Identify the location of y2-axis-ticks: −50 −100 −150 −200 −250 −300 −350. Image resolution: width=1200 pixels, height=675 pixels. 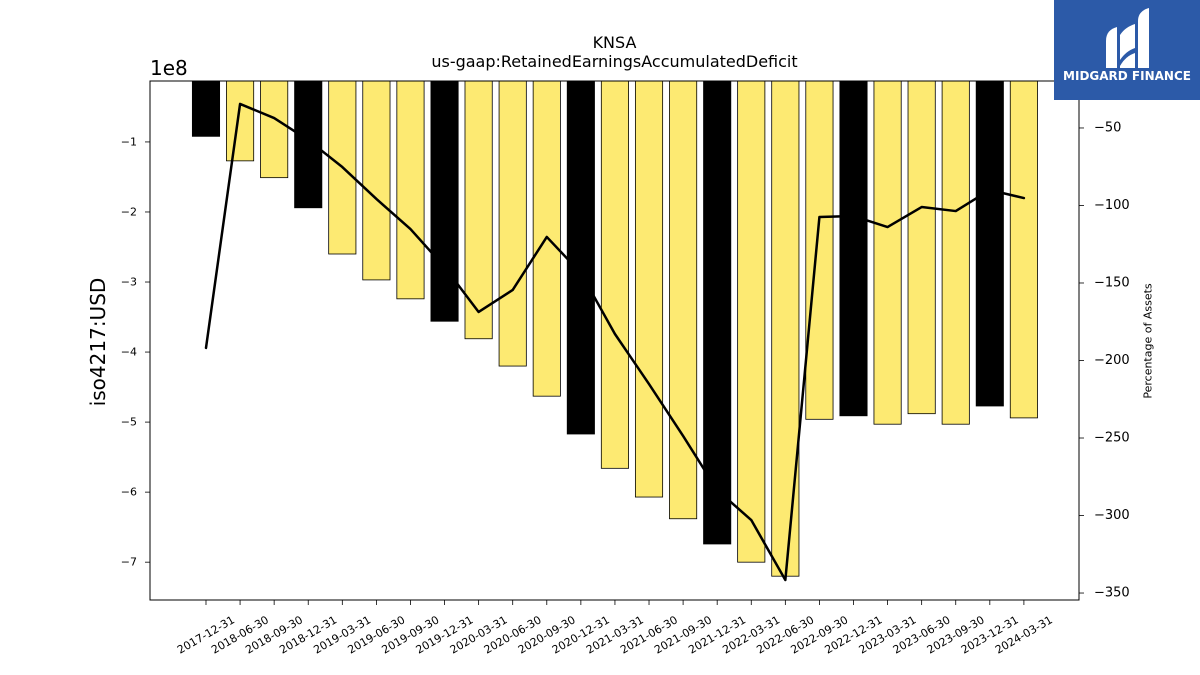
(1104, 360).